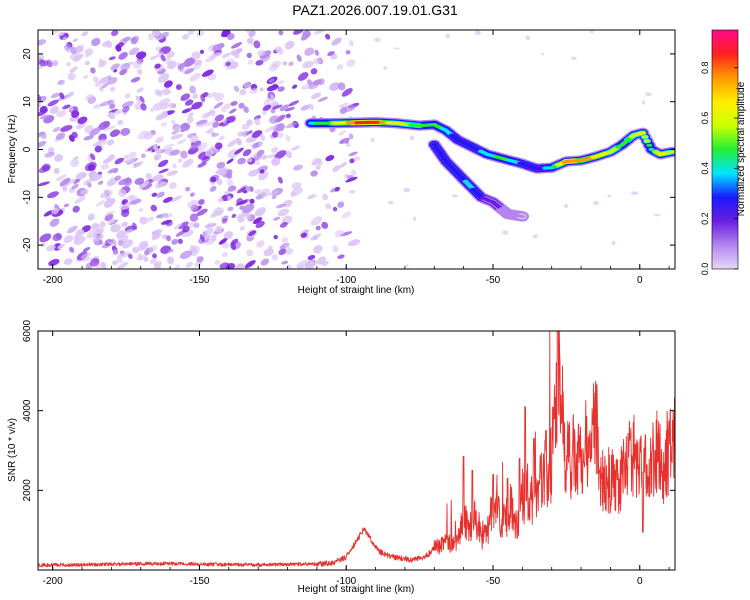 Image resolution: width=750 pixels, height=600 pixels. Describe the element at coordinates (12, 149) in the screenshot. I see `spectrogram-y-label: Frequency (Hz)` at that location.